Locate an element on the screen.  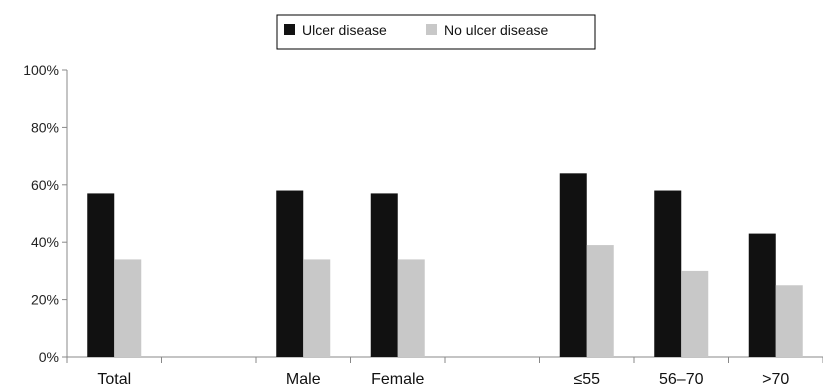
legend-label-no-ulcer: No ulcer disease is located at coordinates (496, 30).